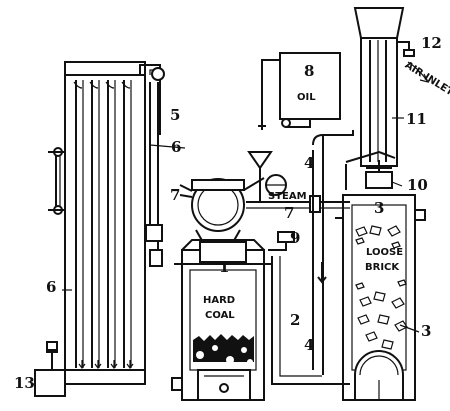  Describe the element at coordinates (289, 213) in the screenshot. I see `callout-7-right: 7` at that location.